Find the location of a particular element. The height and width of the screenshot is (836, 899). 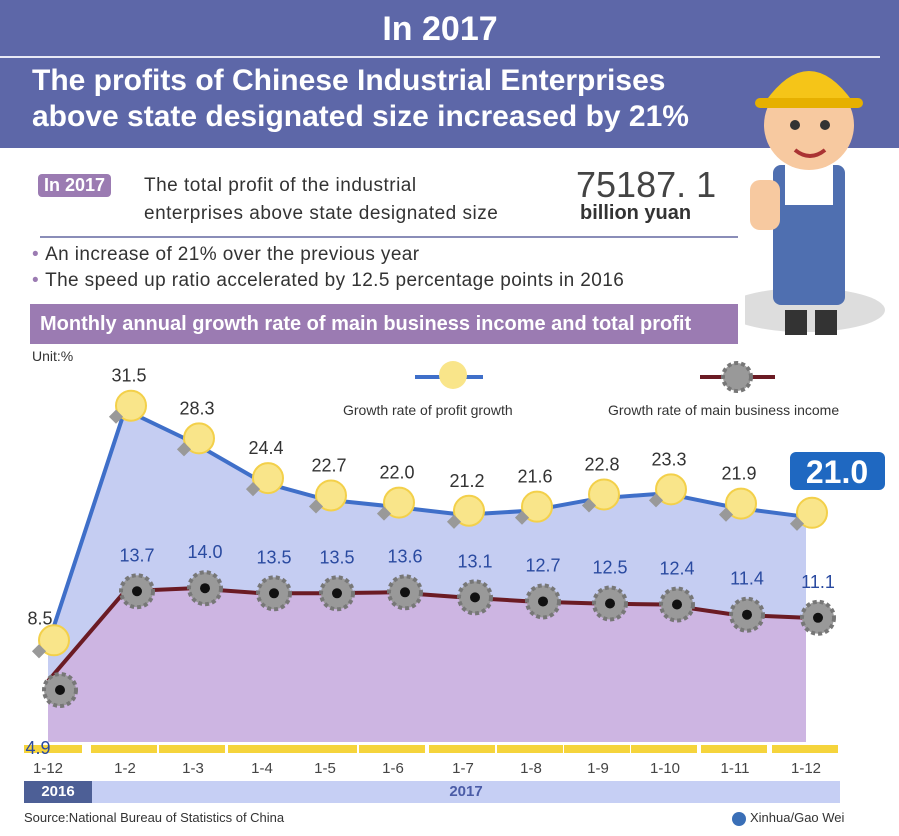

data-label: 8.5 is located at coordinates (39, 618).